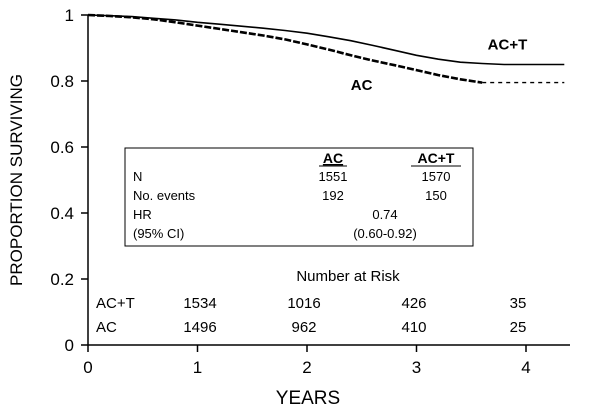 The height and width of the screenshot is (411, 595). Describe the element at coordinates (199, 303) in the screenshot. I see `risk-value: 1534` at that location.